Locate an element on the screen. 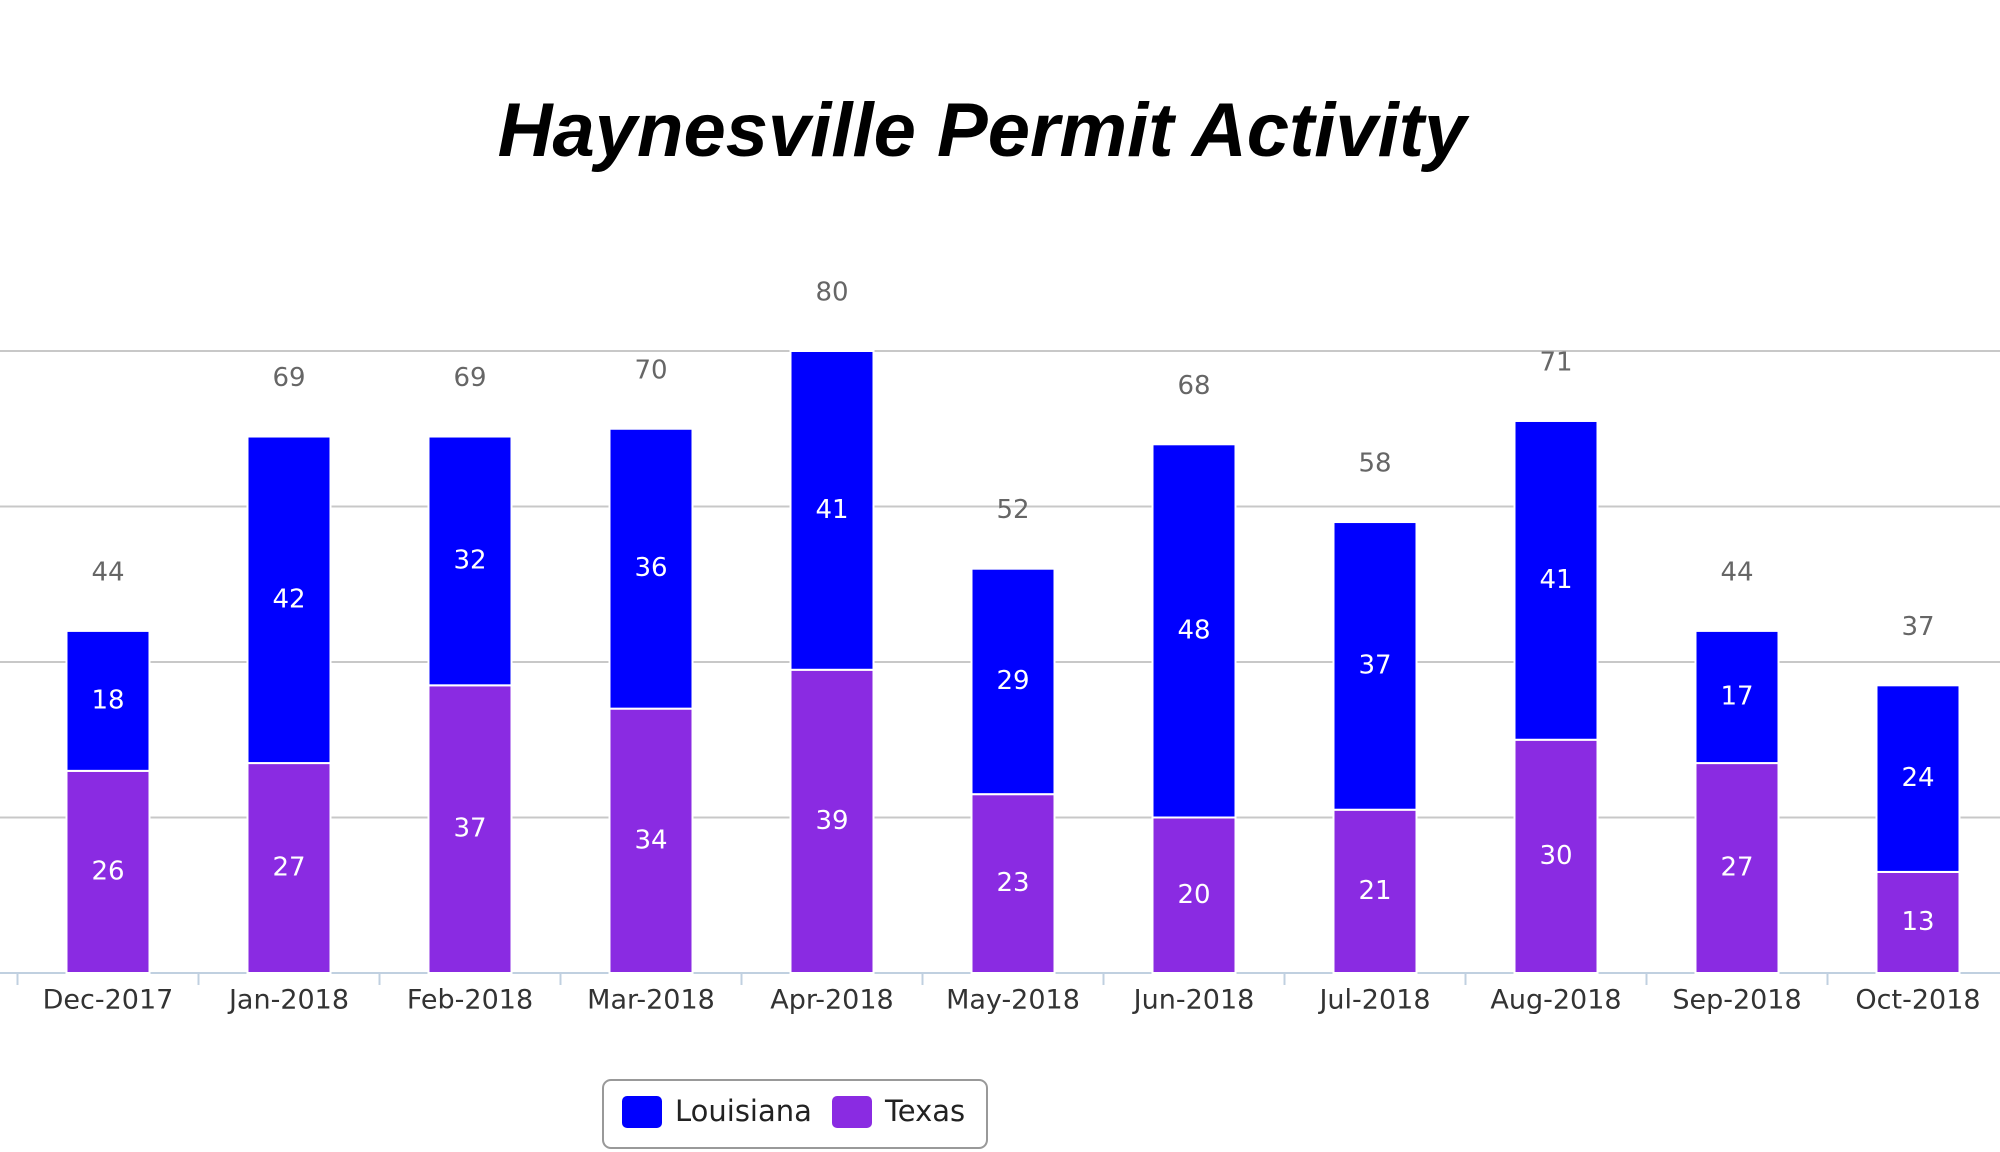 This screenshot has width=2000, height=1152. x-tick-label: Oct-2018 is located at coordinates (1917, 1000).